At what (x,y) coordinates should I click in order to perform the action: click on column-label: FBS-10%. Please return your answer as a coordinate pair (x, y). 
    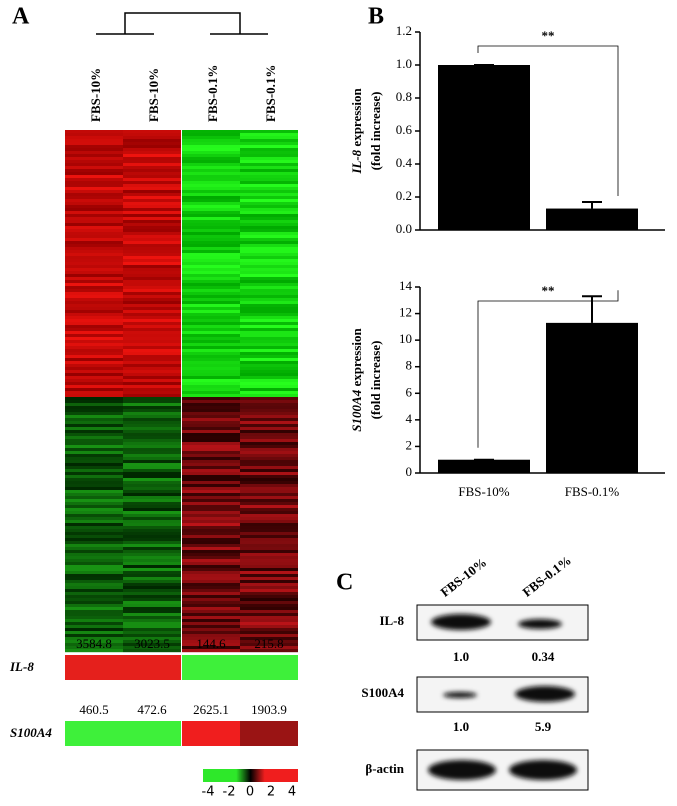
    Looking at the image, I should click on (95, 95).